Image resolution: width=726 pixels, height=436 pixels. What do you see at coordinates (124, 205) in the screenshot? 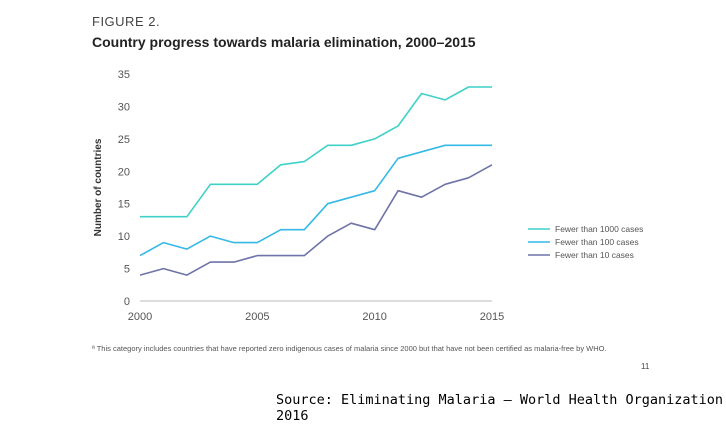
I see `y-tick-label: 15` at bounding box center [124, 205].